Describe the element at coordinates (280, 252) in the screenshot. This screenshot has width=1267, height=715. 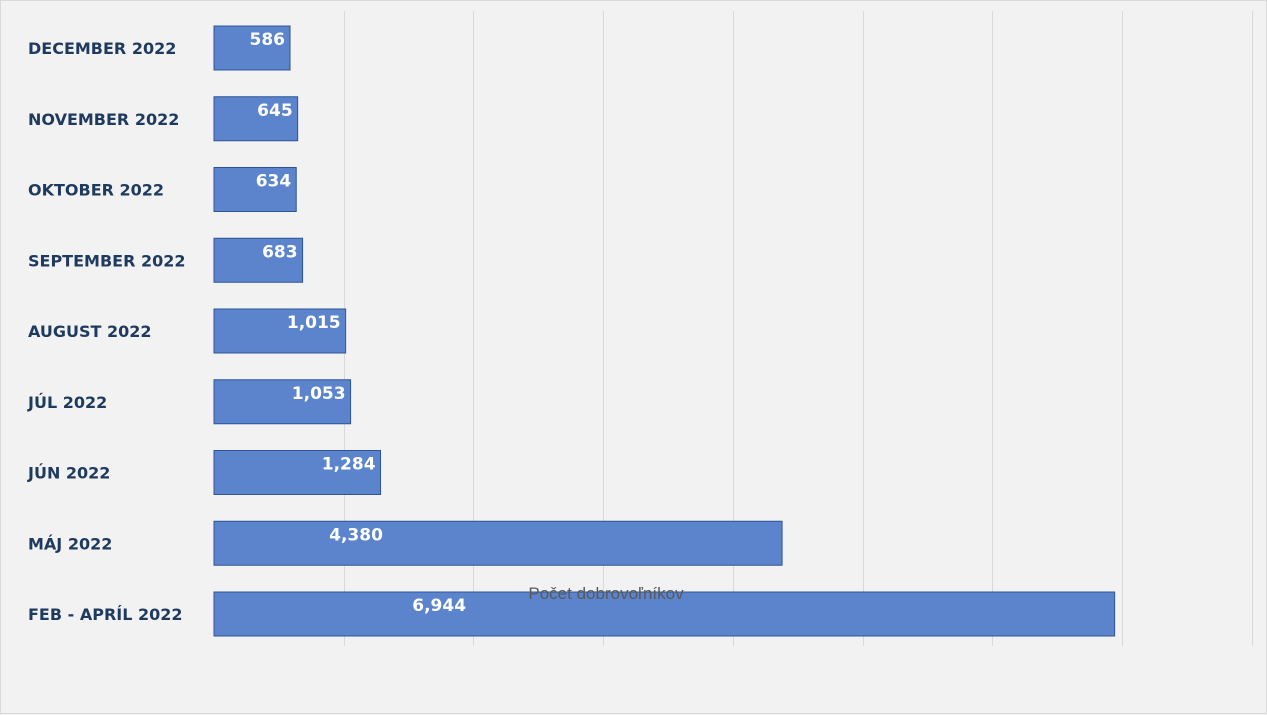
I see `value-label: 683` at that location.